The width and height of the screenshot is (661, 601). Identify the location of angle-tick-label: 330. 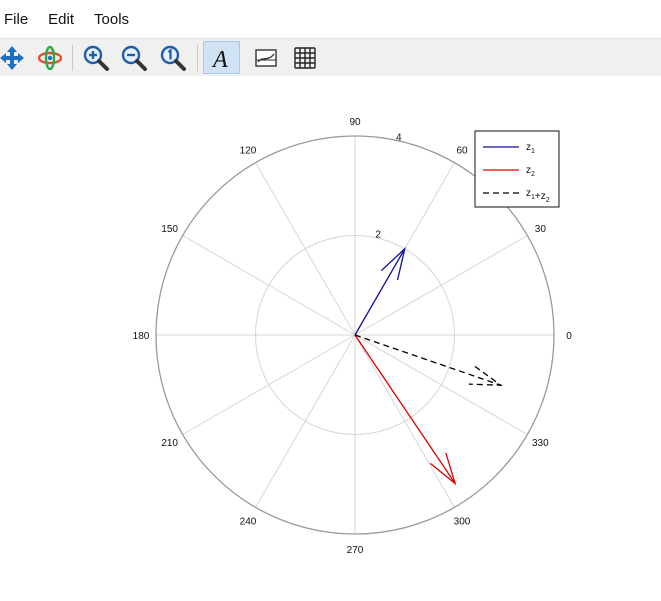
(540, 443).